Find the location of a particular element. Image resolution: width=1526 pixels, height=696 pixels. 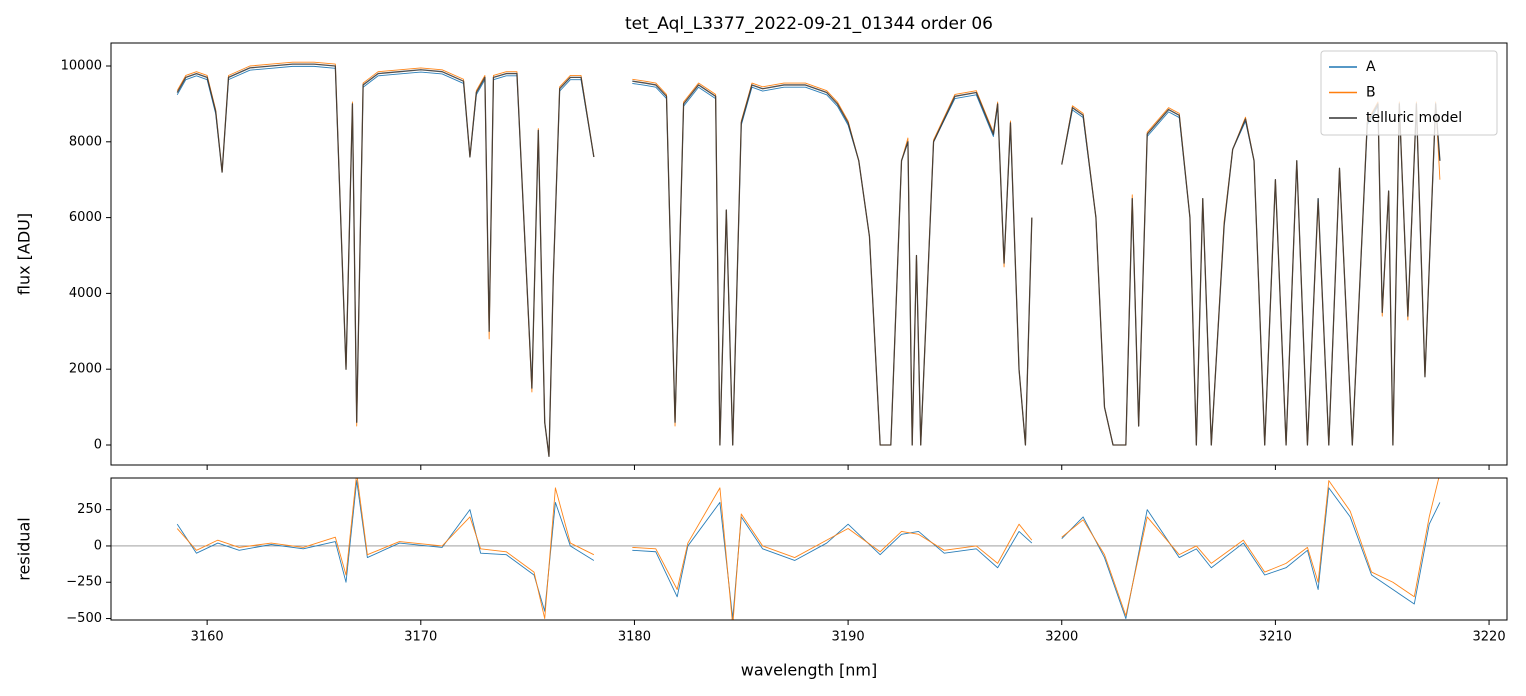

y-tick-label: −500 is located at coordinates (84, 618).